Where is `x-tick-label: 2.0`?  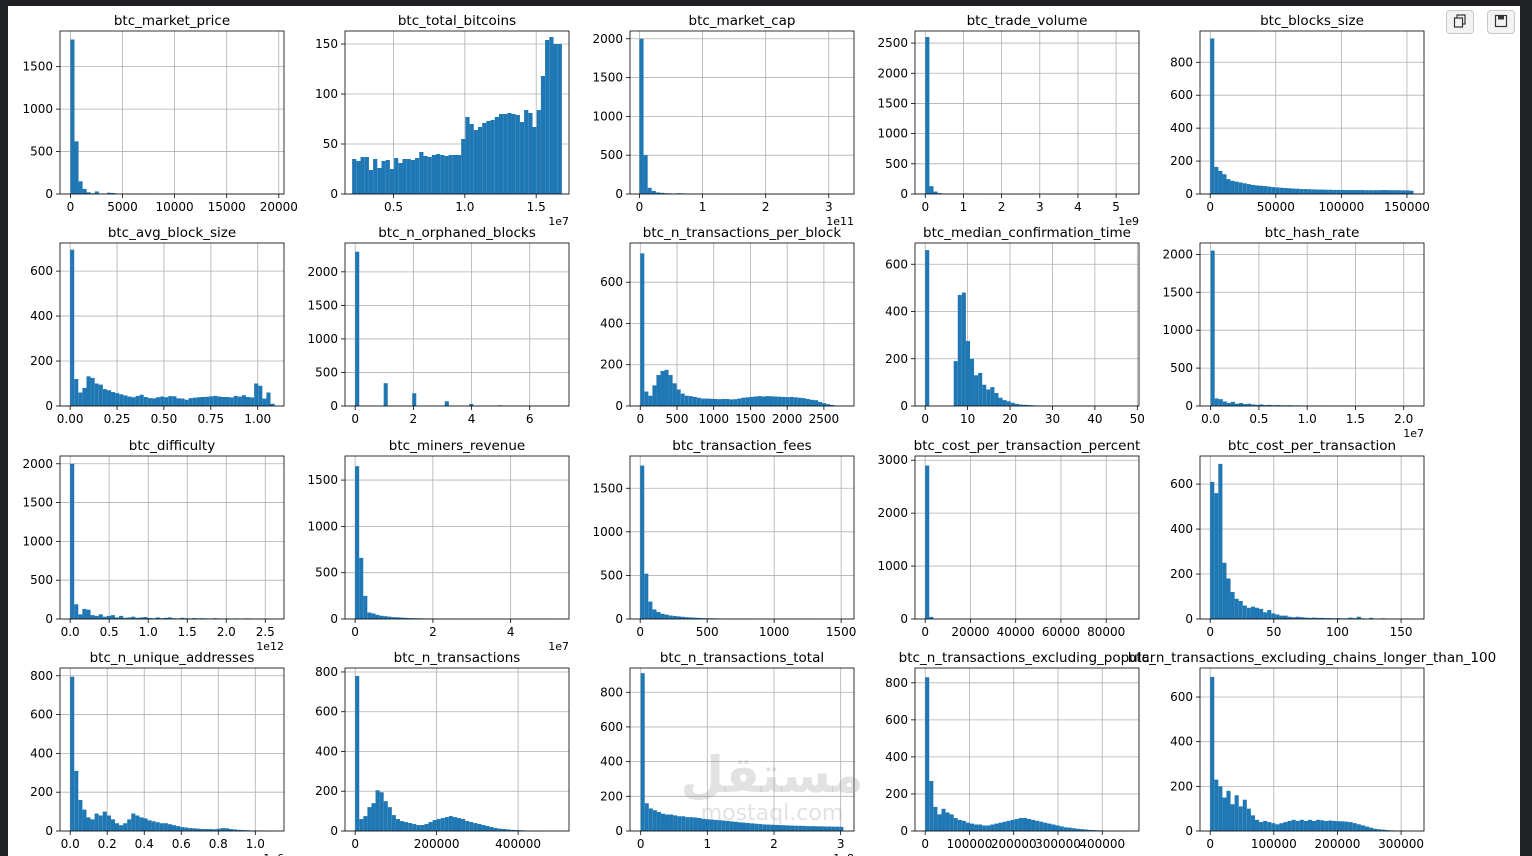
x-tick-label: 2.0 is located at coordinates (226, 632).